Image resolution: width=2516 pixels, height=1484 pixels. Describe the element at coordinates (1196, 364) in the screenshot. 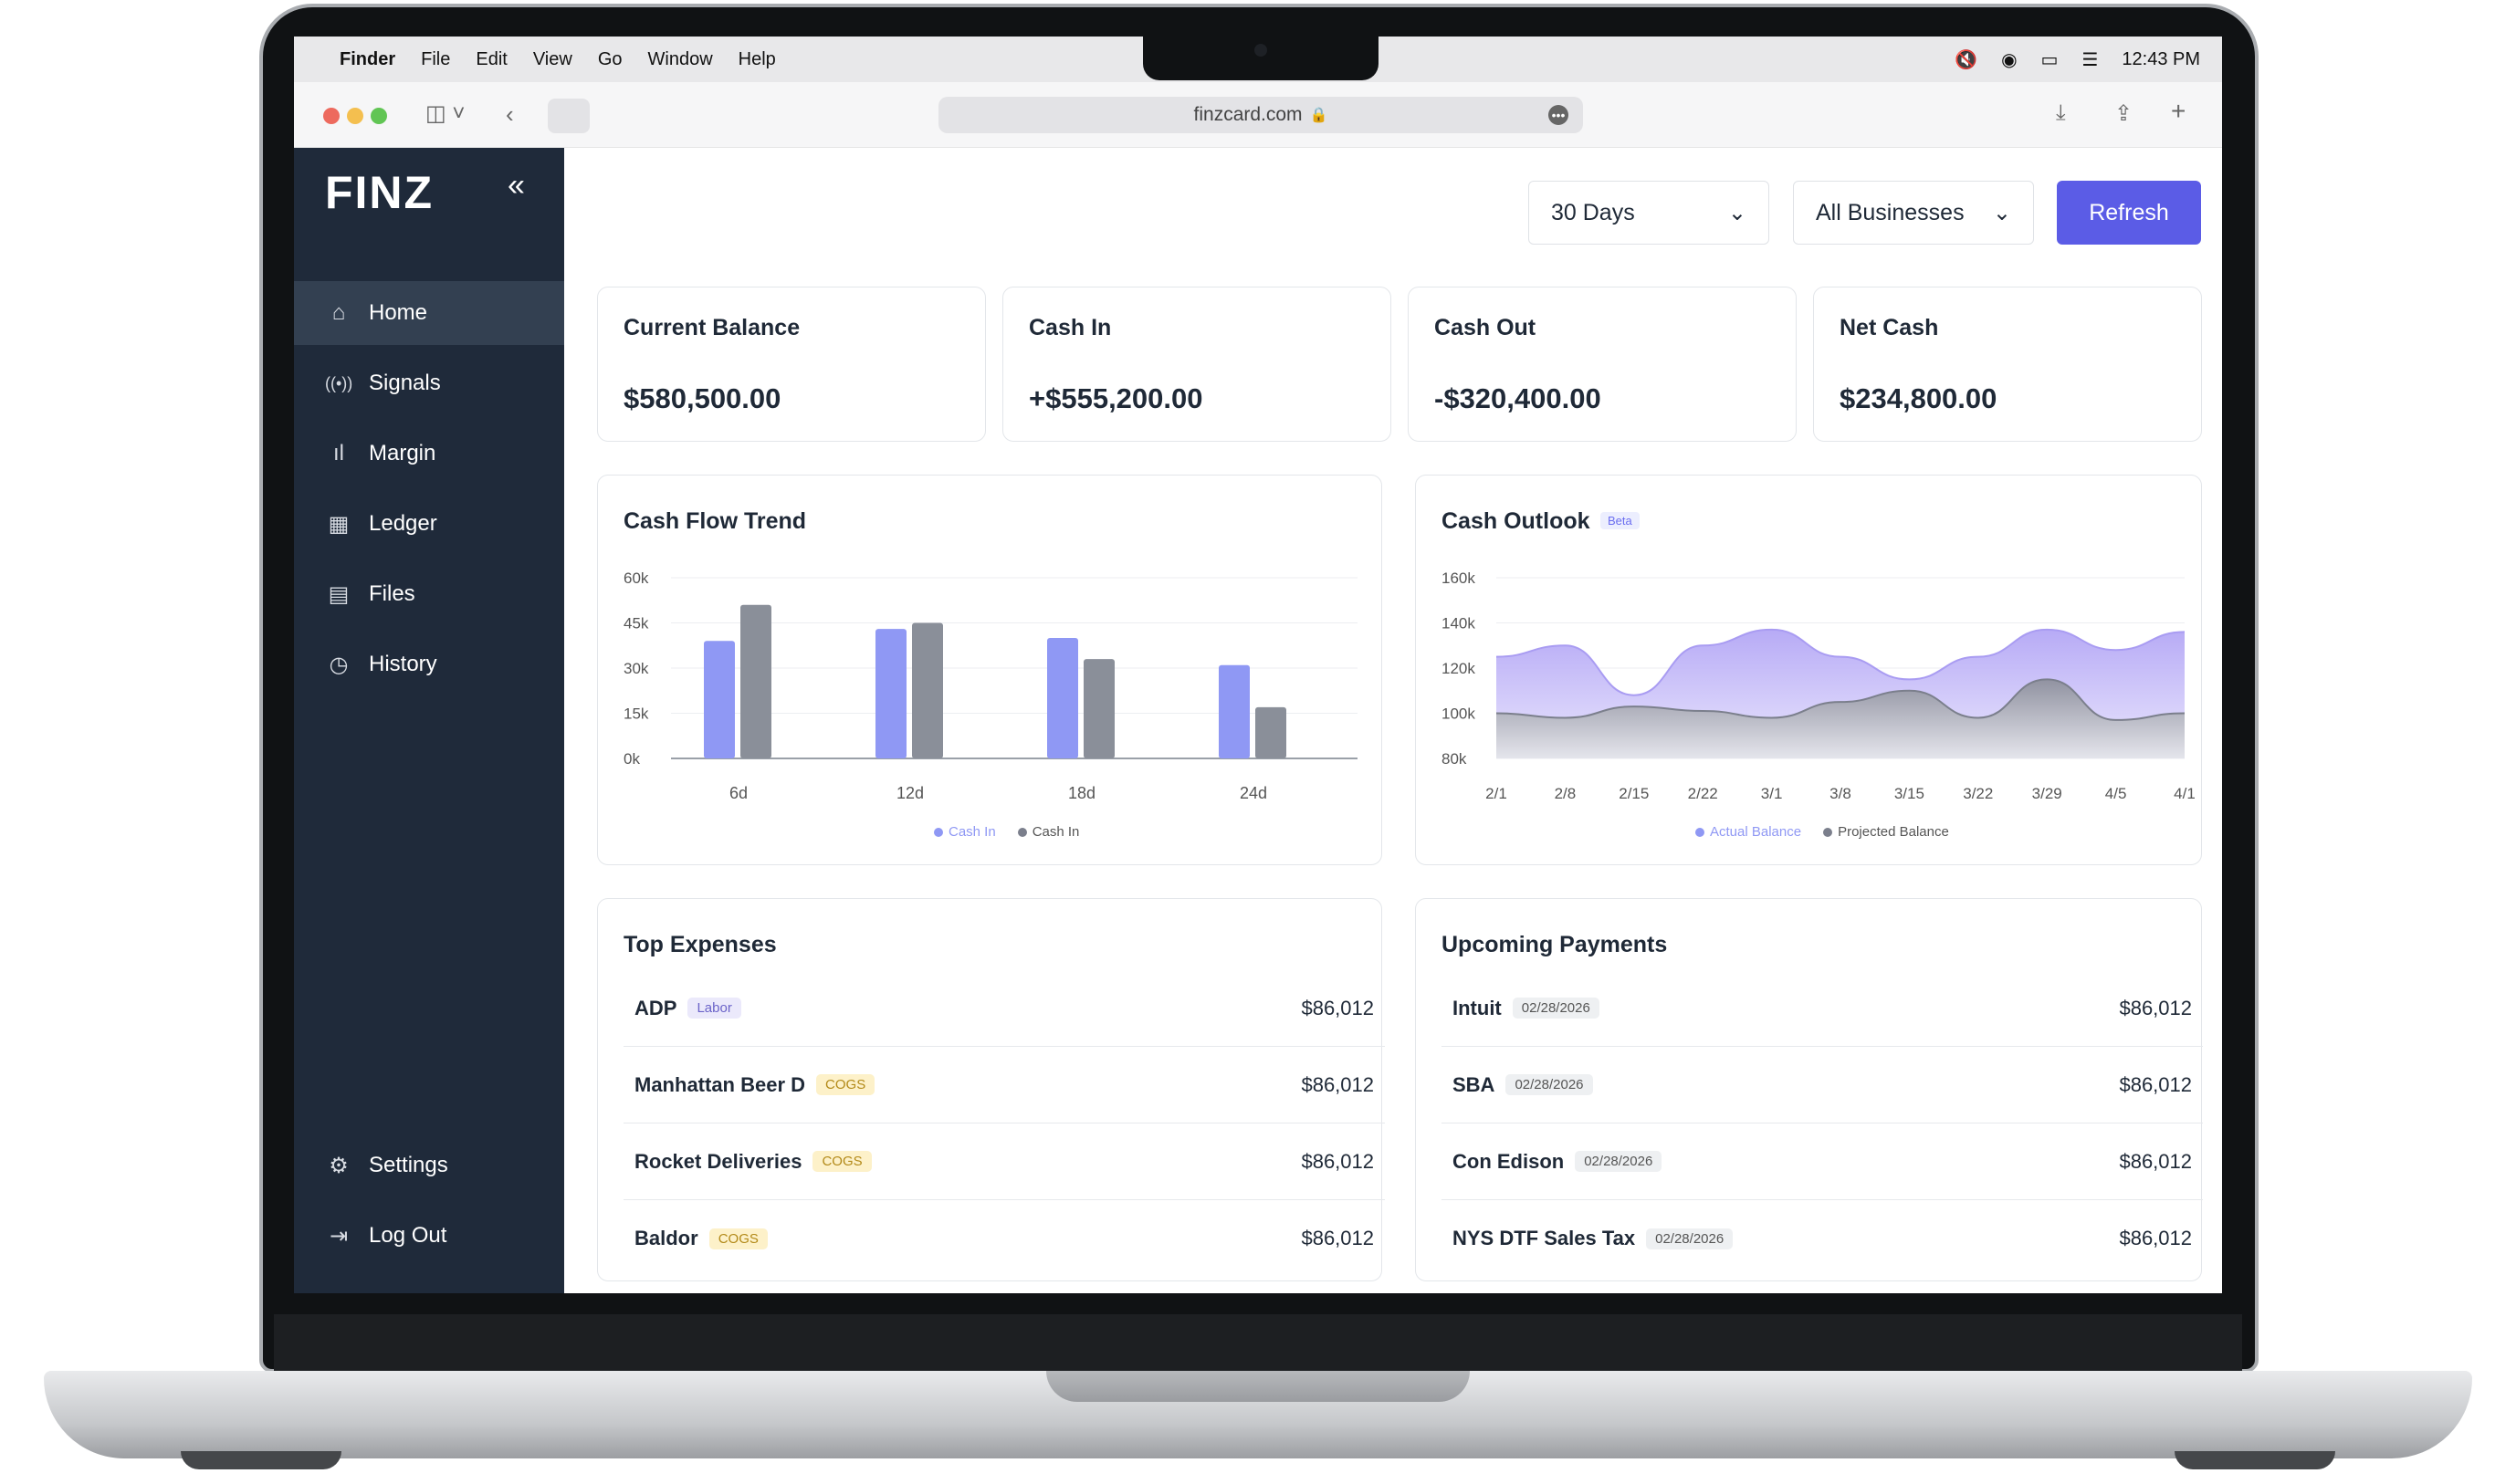

I see `stat-card-cash-in: Cash In +$555,200.00` at that location.